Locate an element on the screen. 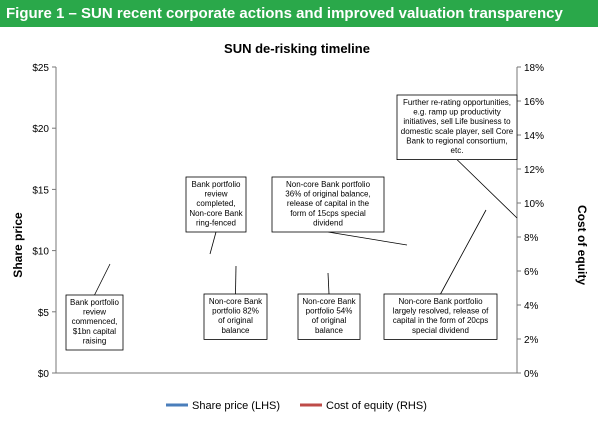 This screenshot has width=598, height=432. legend: Share price (LHS) Cost of equity (RHS) is located at coordinates (296, 406).